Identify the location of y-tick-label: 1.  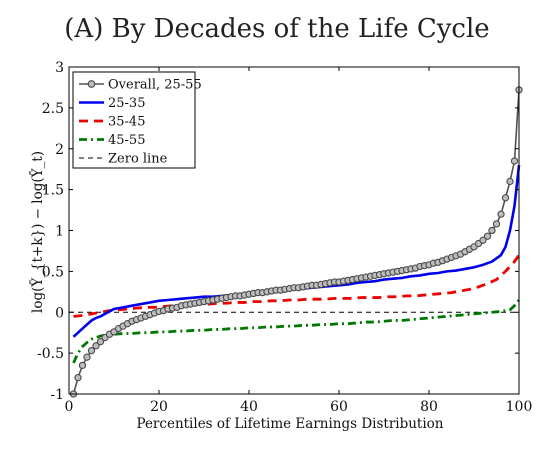
(59, 232).